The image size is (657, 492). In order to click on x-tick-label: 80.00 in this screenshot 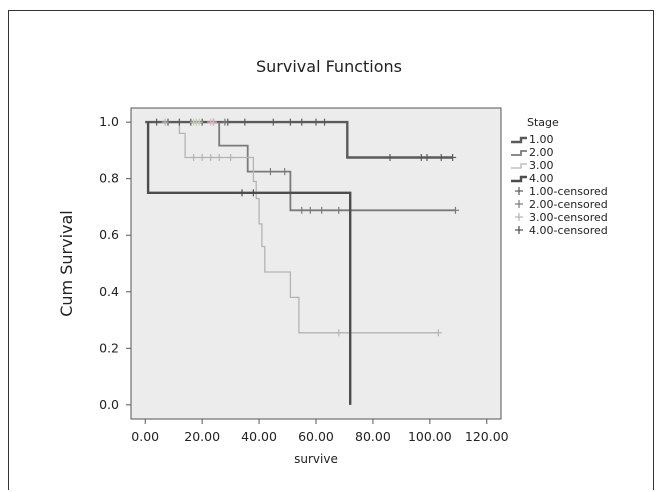, I will do `click(373, 436)`.